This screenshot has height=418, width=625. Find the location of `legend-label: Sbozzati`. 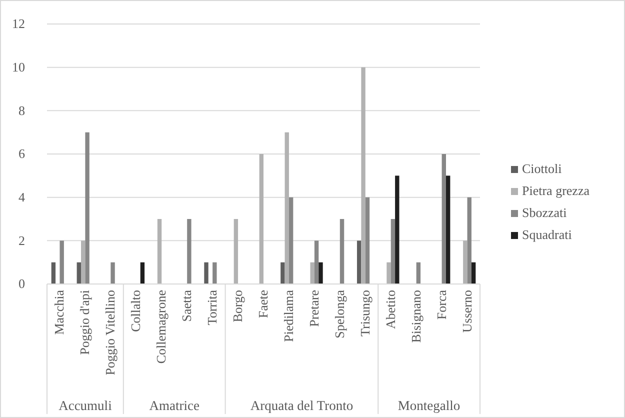

legend-label: Sbozzati is located at coordinates (545, 212).